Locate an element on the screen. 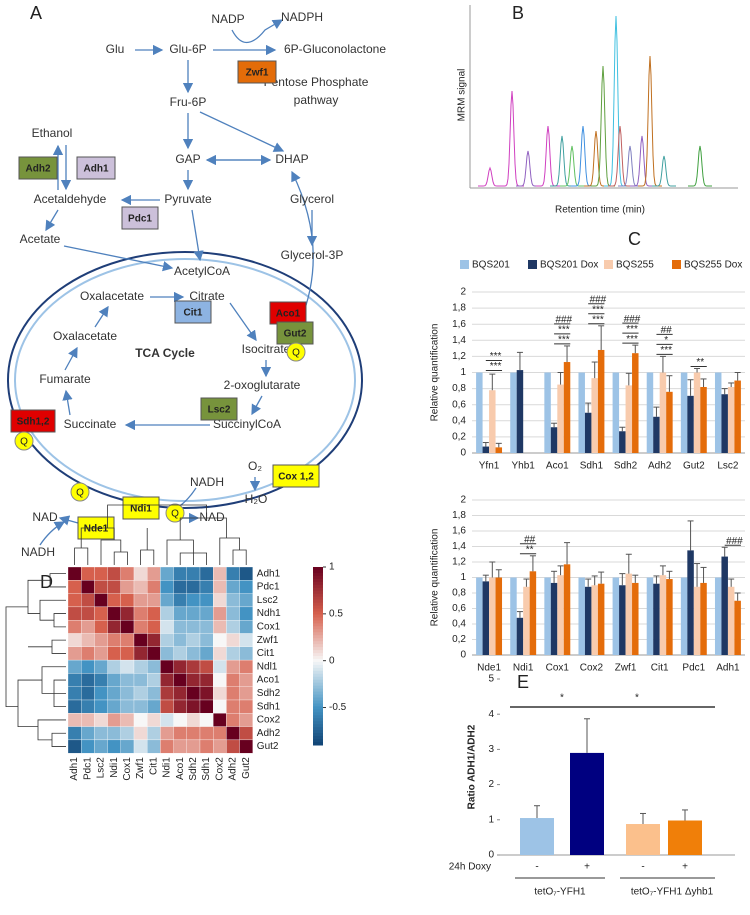 The image size is (750, 915). row-label: Lsc2 is located at coordinates (268, 600).